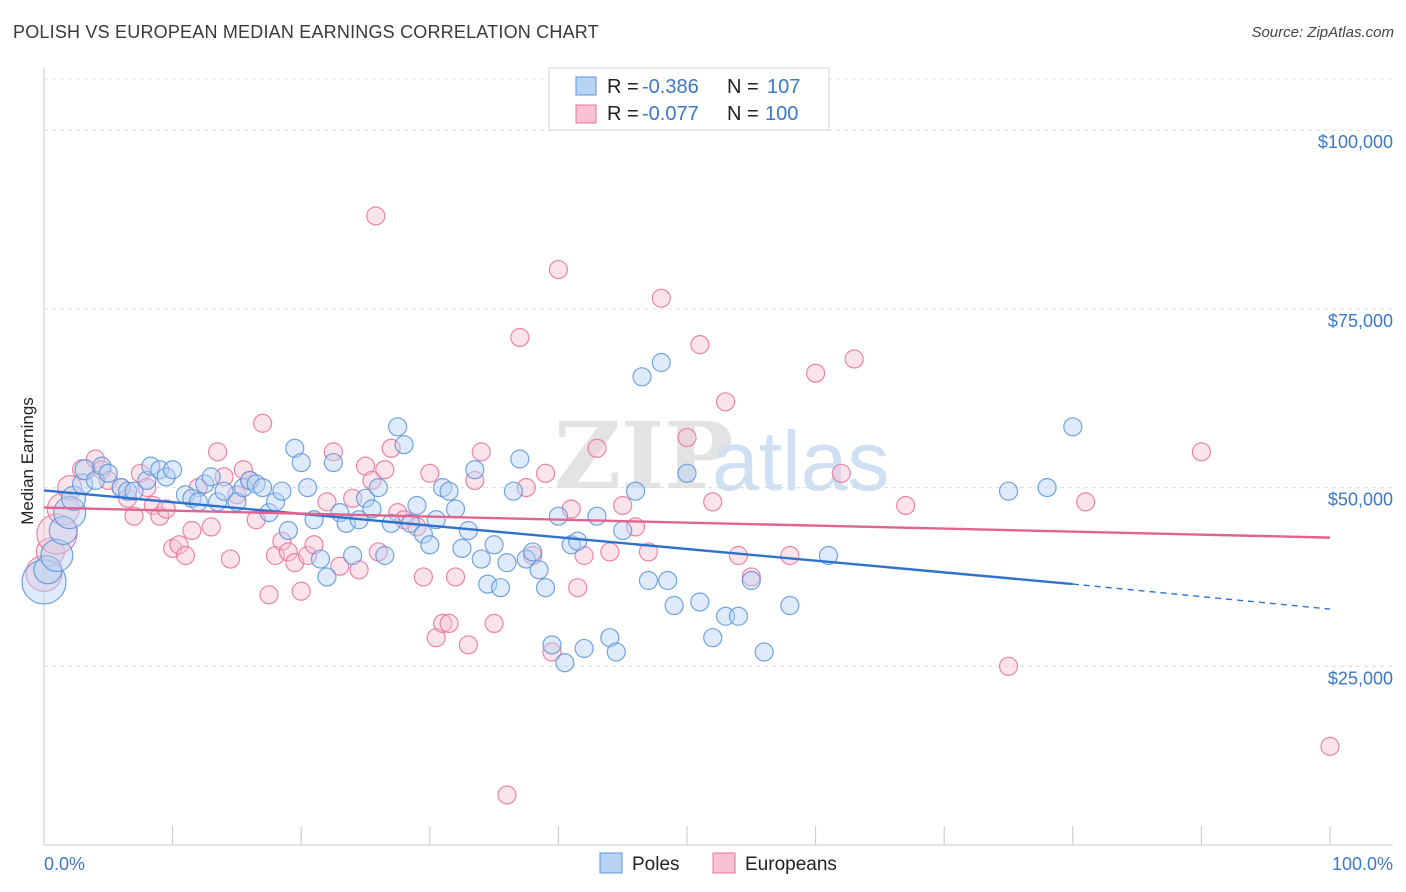 The width and height of the screenshot is (1406, 892). I want to click on x-tick-min: 0.0%, so click(64, 864).